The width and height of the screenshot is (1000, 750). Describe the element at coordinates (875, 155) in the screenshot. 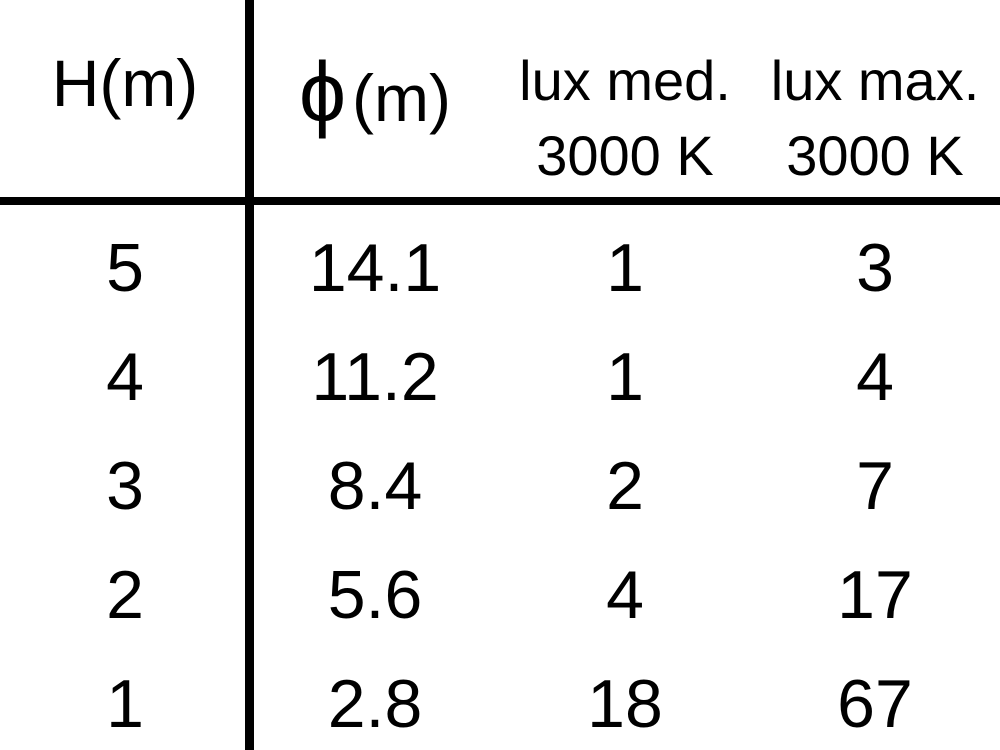

I see `lux-max-temp-label: 3000 K` at that location.